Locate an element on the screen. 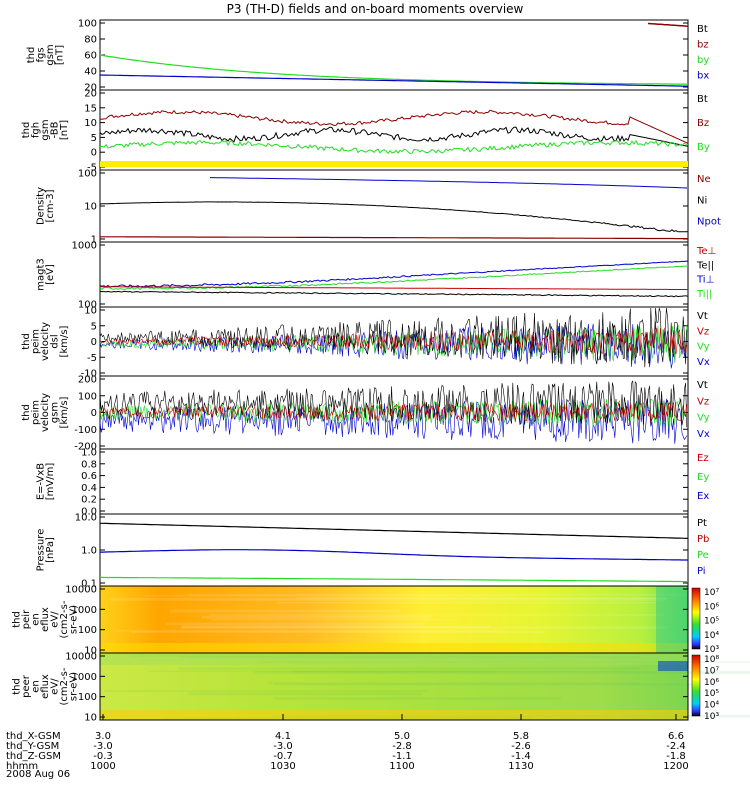  press-ylabel: [nPa] is located at coordinates (50, 550).